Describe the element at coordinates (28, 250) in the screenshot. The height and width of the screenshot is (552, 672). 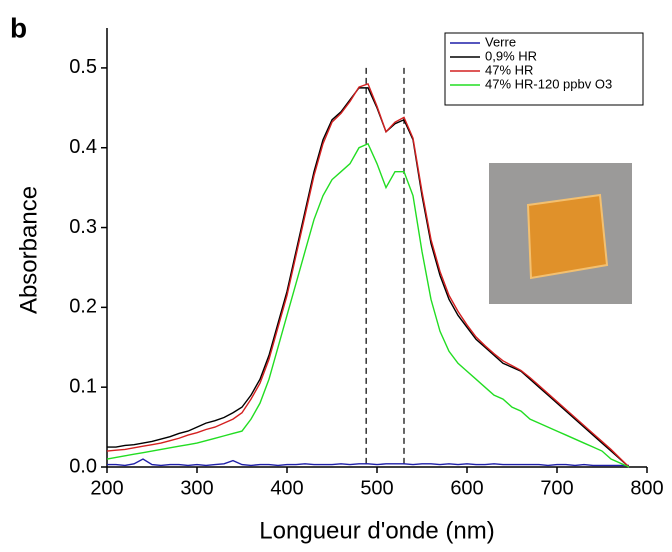
I see `y-axis-label: Absorbance` at that location.